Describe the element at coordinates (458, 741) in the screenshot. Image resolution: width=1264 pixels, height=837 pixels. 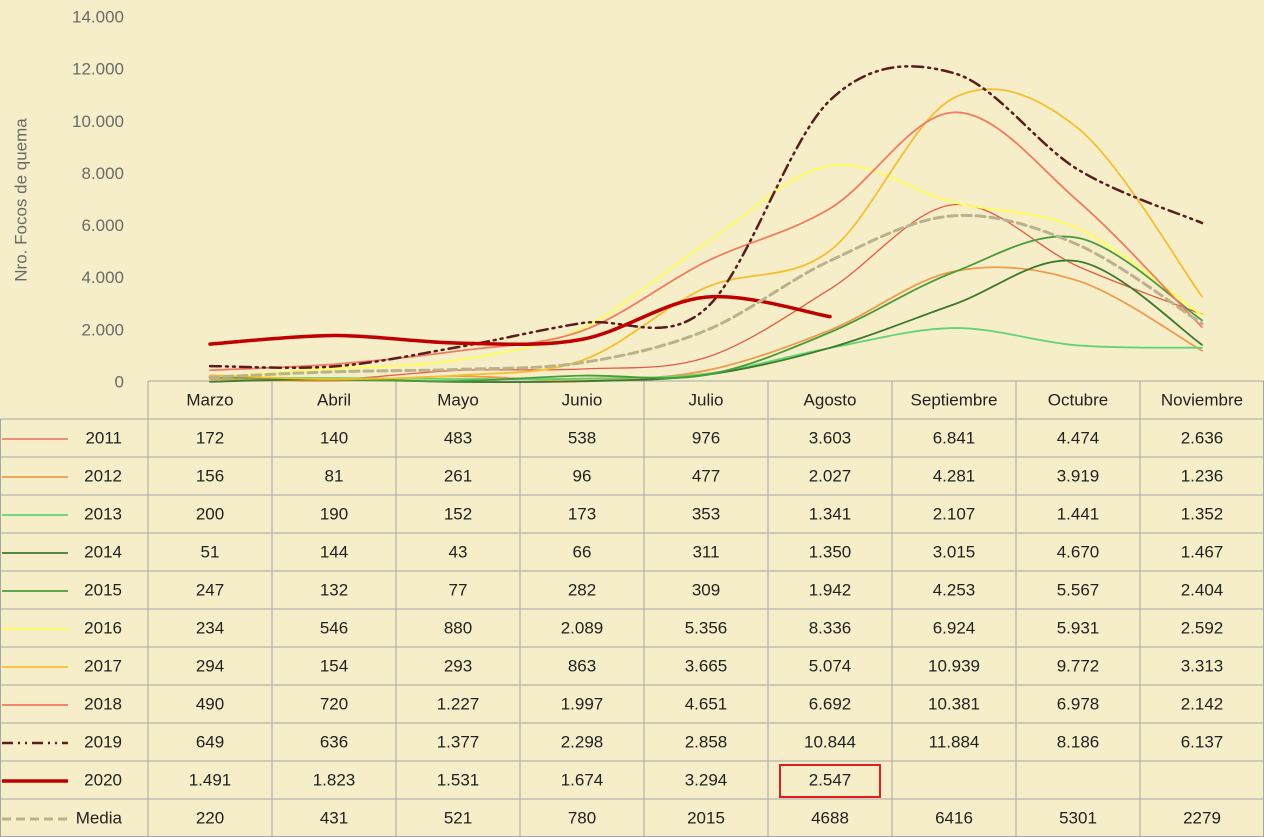
I see `data-label: 1.377` at that location.